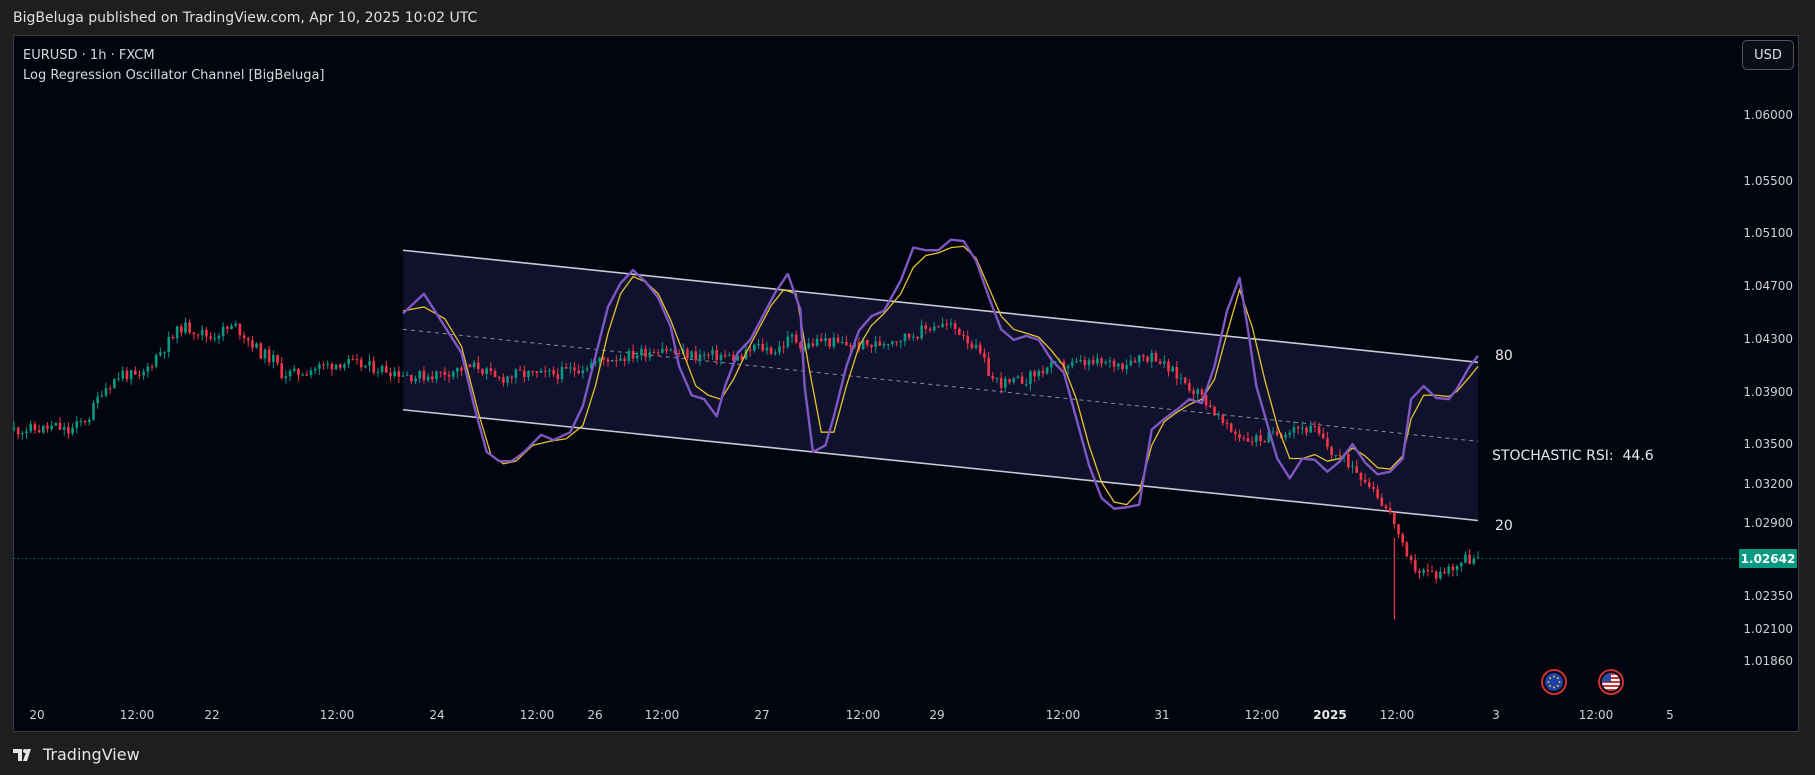  I want to click on time-tick-label: 3, so click(1496, 715).